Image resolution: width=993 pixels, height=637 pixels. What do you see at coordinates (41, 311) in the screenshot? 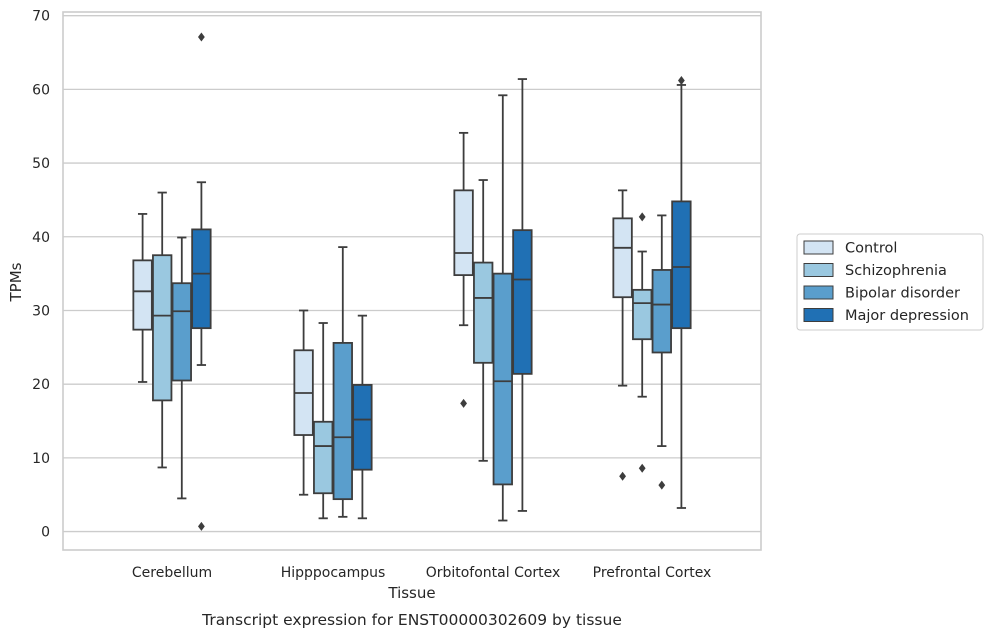
I see `y-tick-label-30: 30` at bounding box center [41, 311].